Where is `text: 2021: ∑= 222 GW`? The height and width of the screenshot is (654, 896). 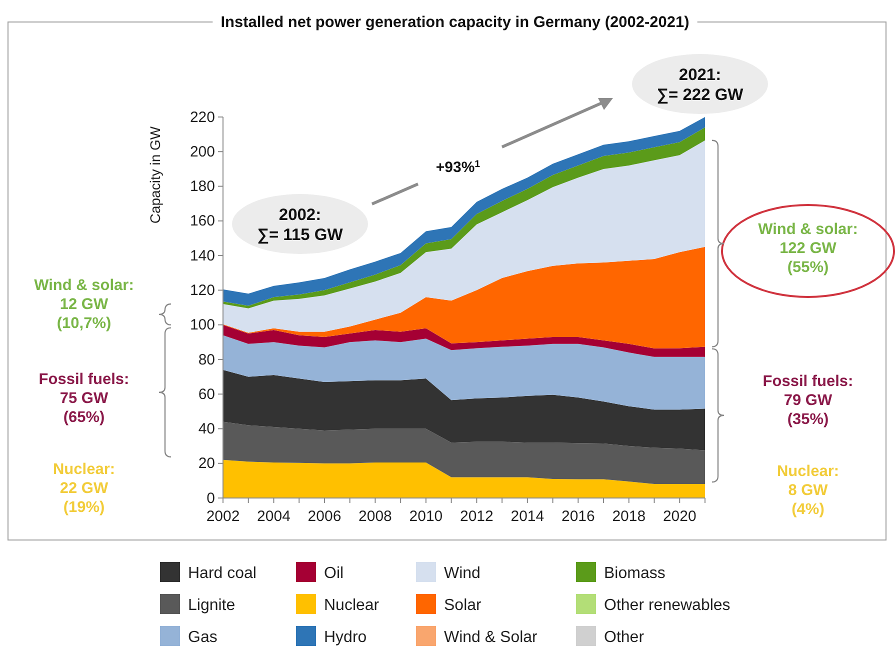
text: 2021: ∑= 222 GW is located at coordinates (700, 85).